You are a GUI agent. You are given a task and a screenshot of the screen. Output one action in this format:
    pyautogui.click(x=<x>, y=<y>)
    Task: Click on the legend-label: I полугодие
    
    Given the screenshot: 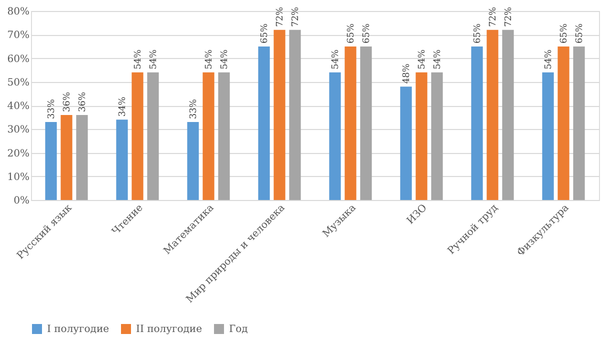 What is the action you would take?
    pyautogui.click(x=78, y=329)
    